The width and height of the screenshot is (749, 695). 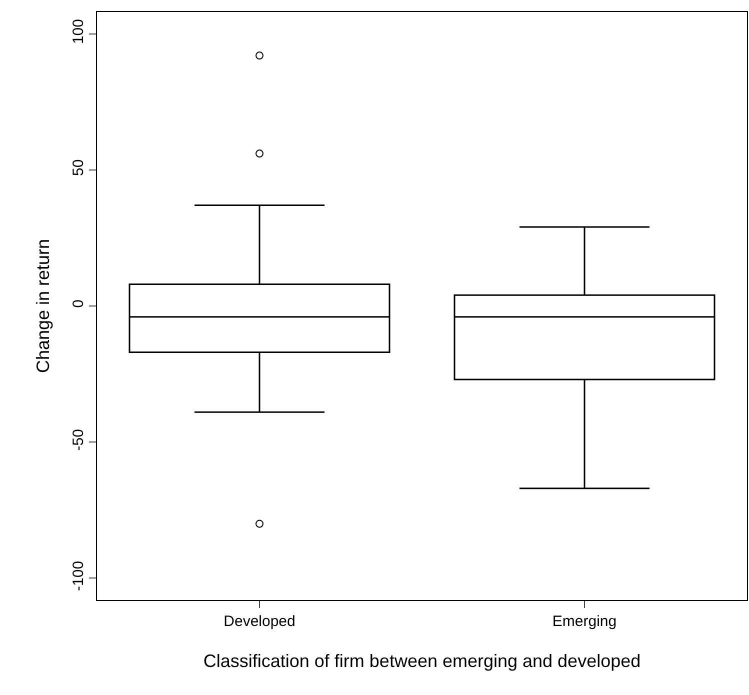 What do you see at coordinates (43, 306) in the screenshot?
I see `y-axis-title: Change in return` at bounding box center [43, 306].